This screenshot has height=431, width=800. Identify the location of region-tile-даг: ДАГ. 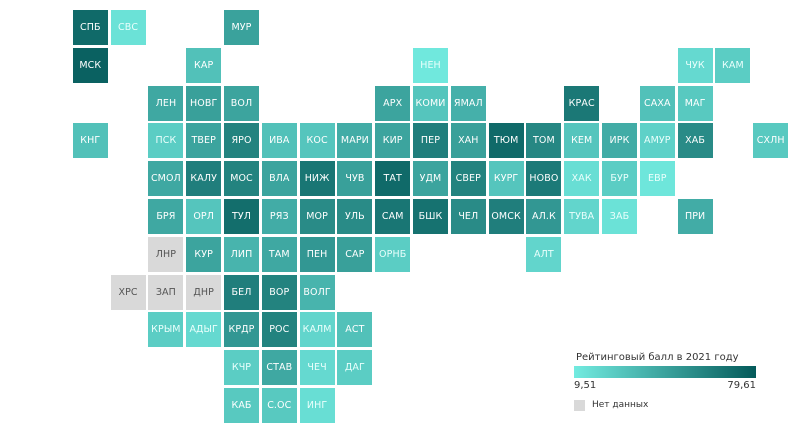
(355, 368).